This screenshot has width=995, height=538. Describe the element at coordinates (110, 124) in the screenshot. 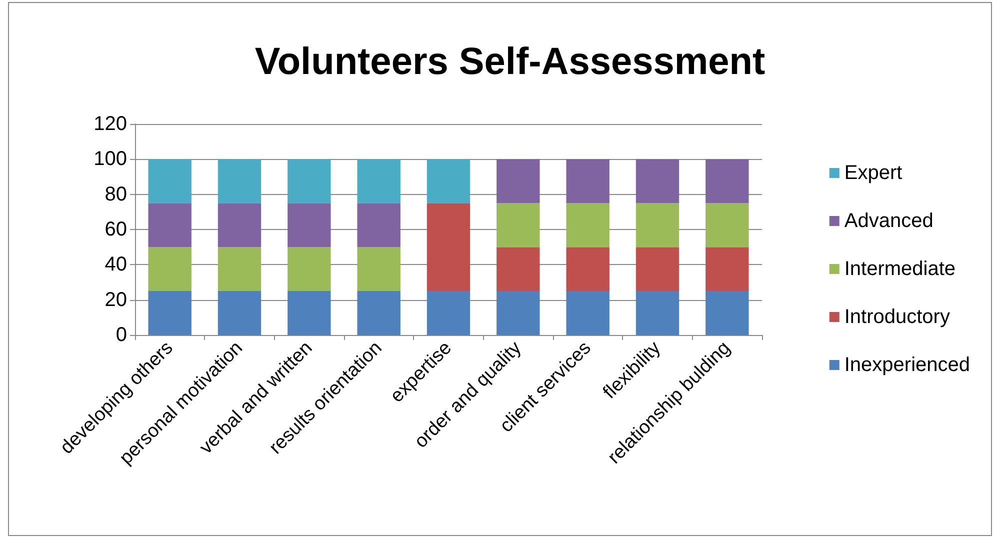

I see `y-tick-label: 120` at that location.